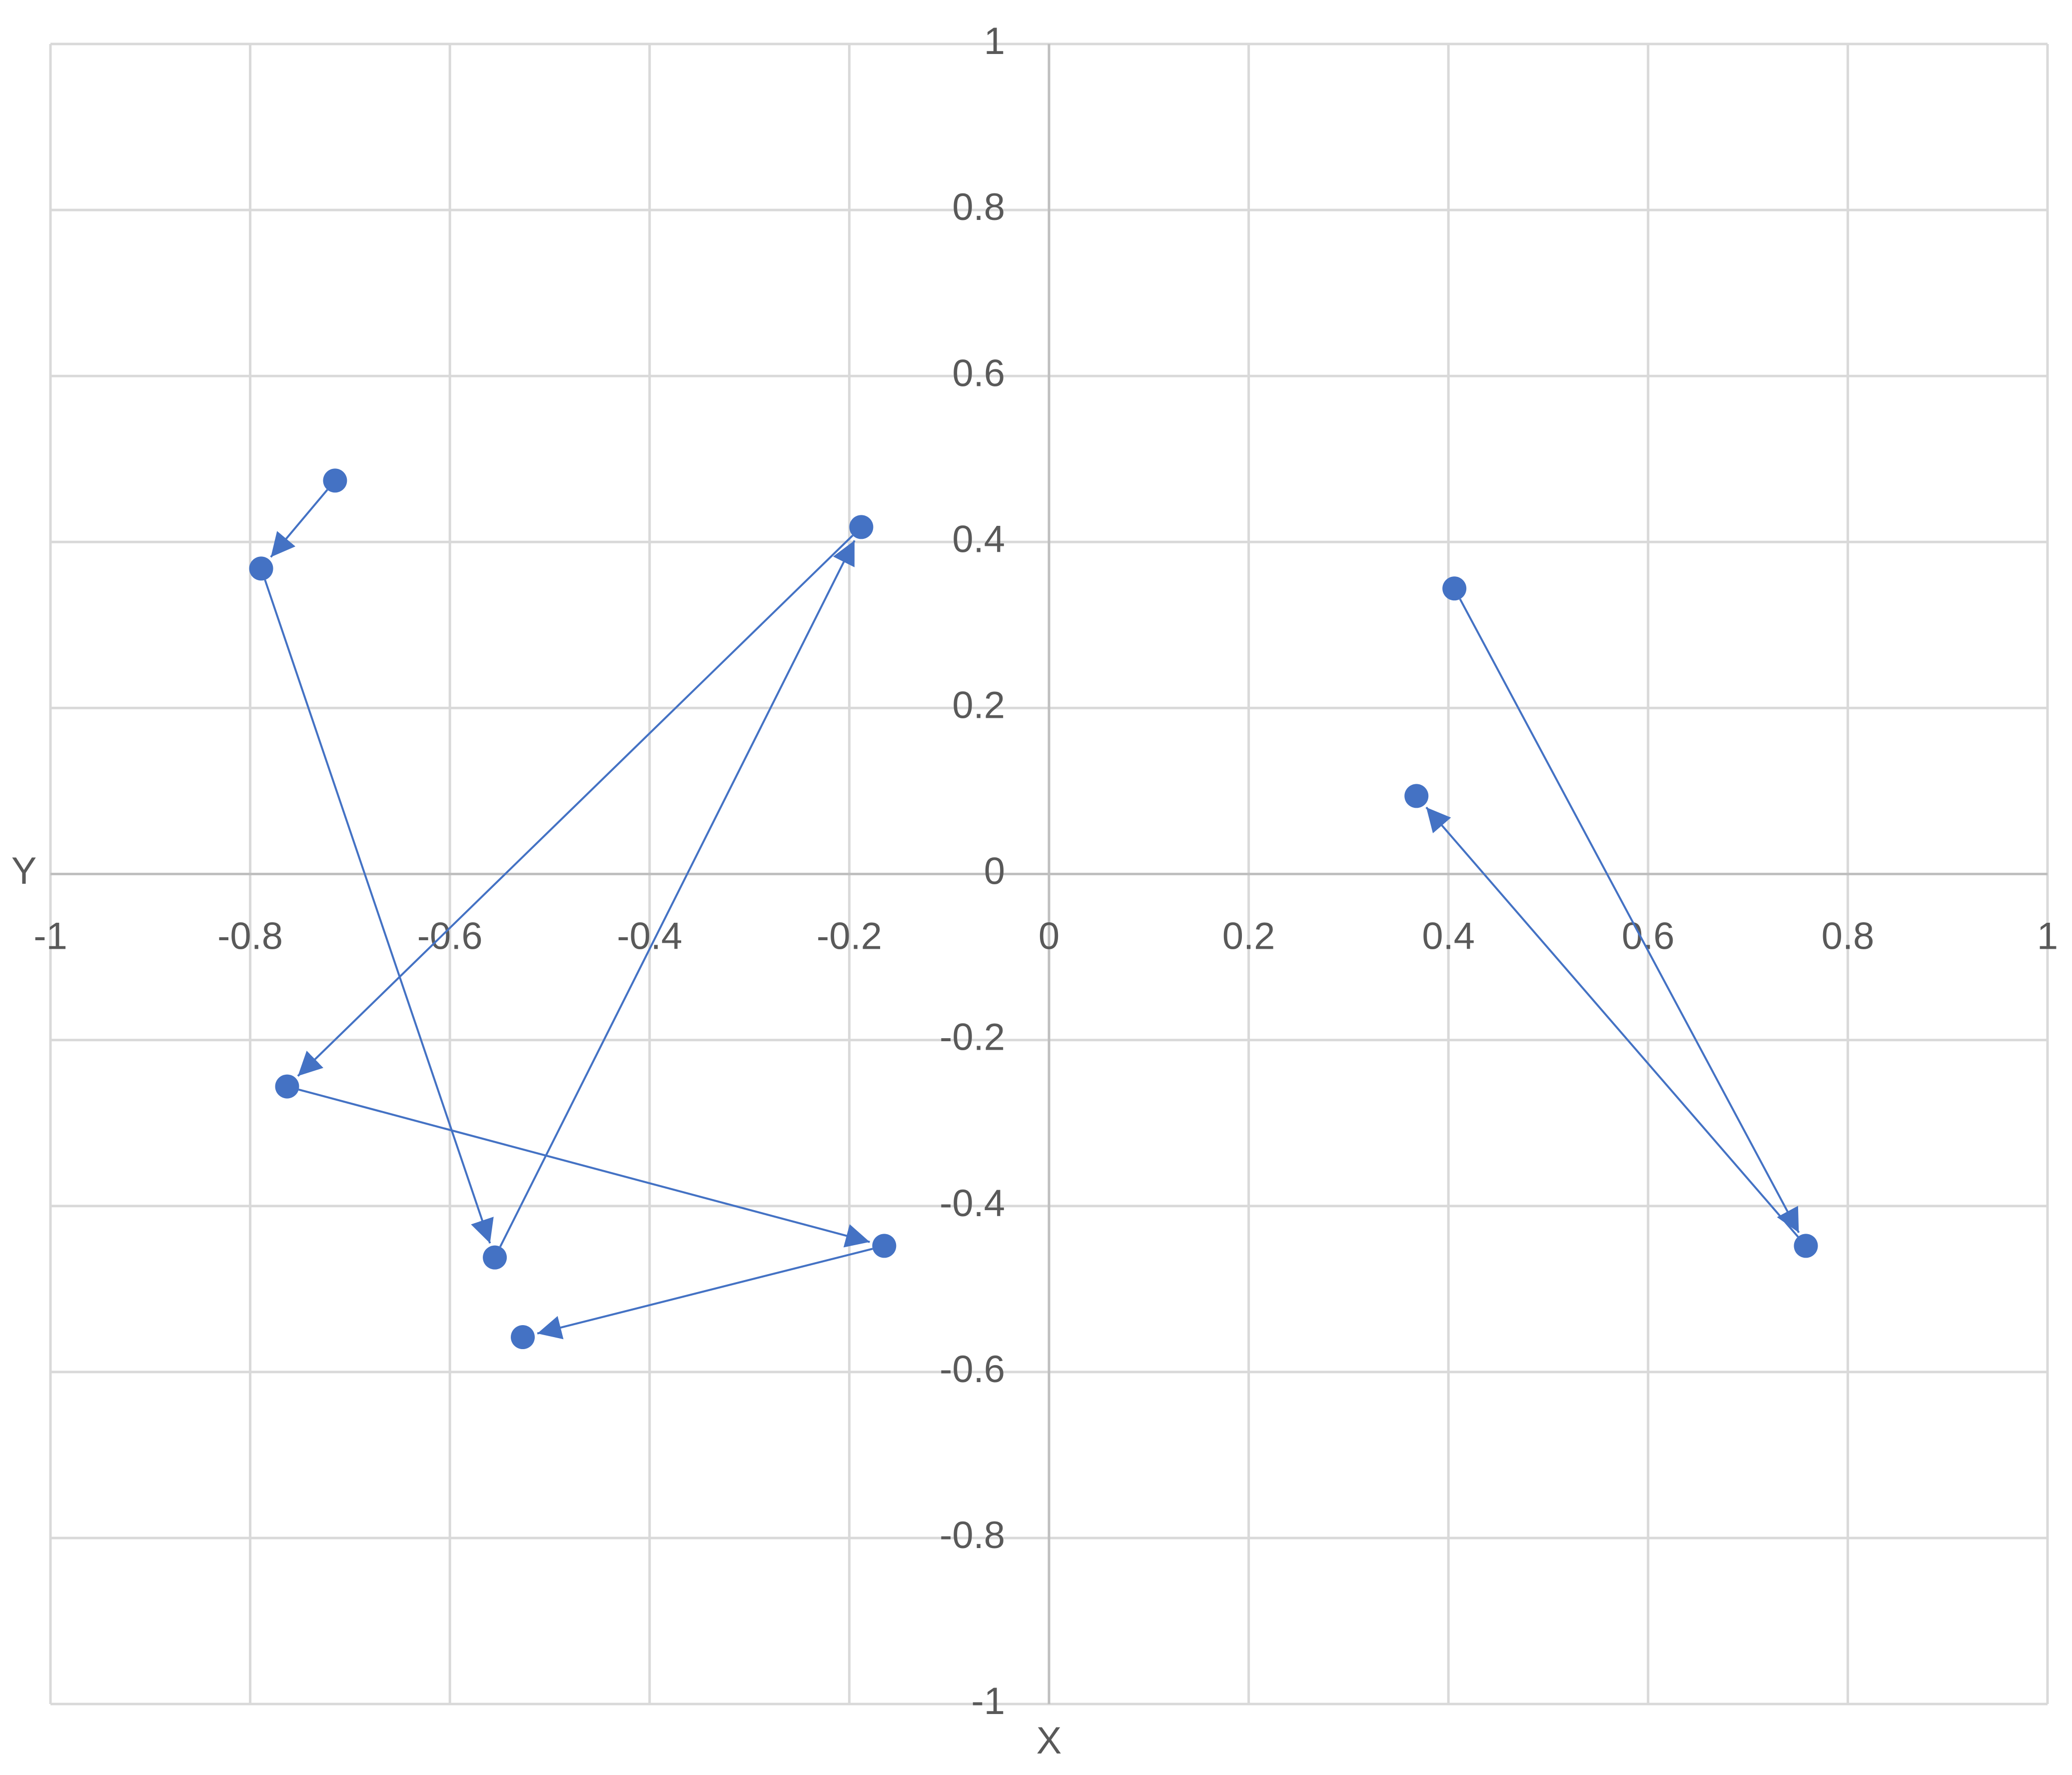  What do you see at coordinates (250, 937) in the screenshot?
I see `x-tick-label: -0.8` at bounding box center [250, 937].